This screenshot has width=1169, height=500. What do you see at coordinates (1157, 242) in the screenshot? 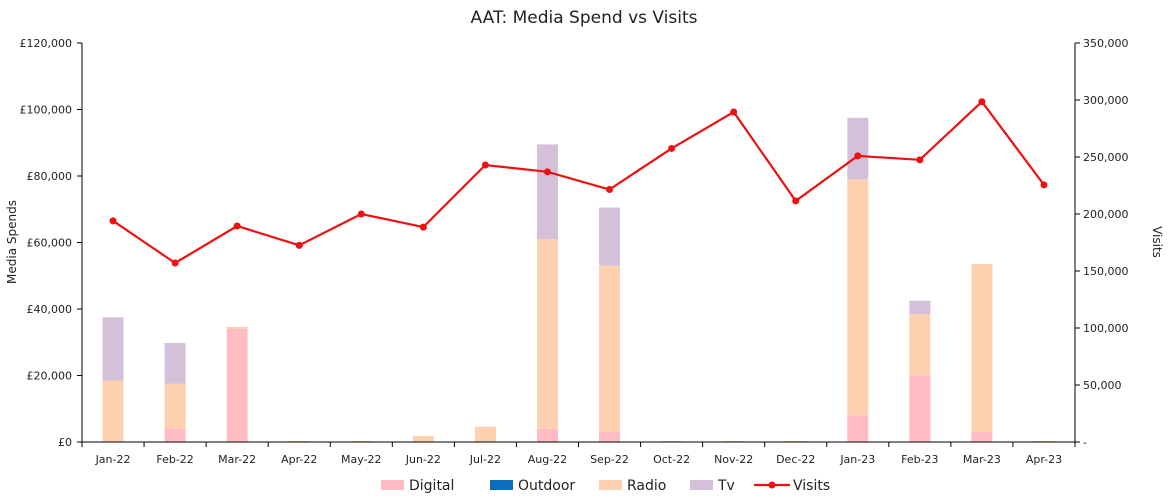
I see `y2-axis-label: Visits` at bounding box center [1157, 242].